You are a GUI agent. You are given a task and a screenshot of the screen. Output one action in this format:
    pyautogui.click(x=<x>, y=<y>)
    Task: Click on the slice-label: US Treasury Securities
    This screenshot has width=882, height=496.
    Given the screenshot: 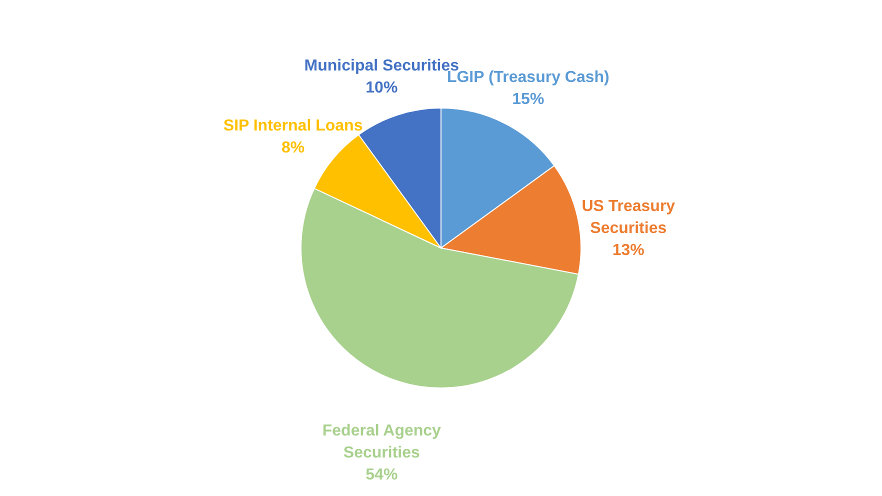 What is the action you would take?
    pyautogui.click(x=629, y=218)
    